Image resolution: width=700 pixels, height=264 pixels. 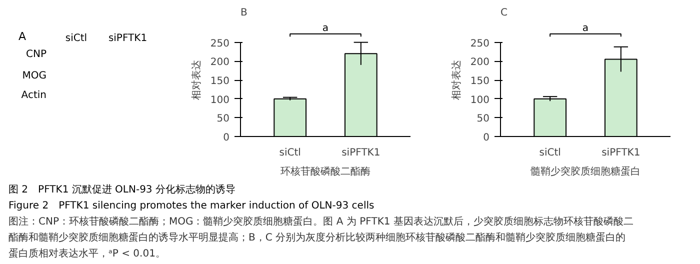 I want to click on category-label: MOG, so click(x=34, y=76).